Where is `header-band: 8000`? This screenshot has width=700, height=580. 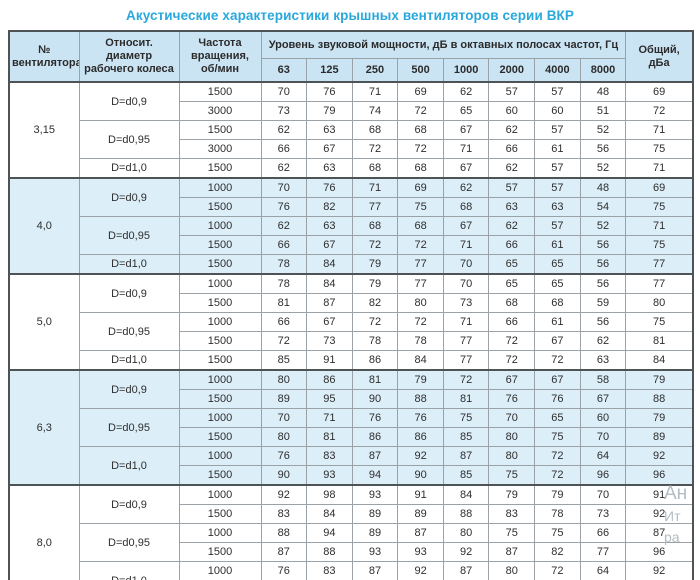 header-band: 8000 is located at coordinates (603, 70).